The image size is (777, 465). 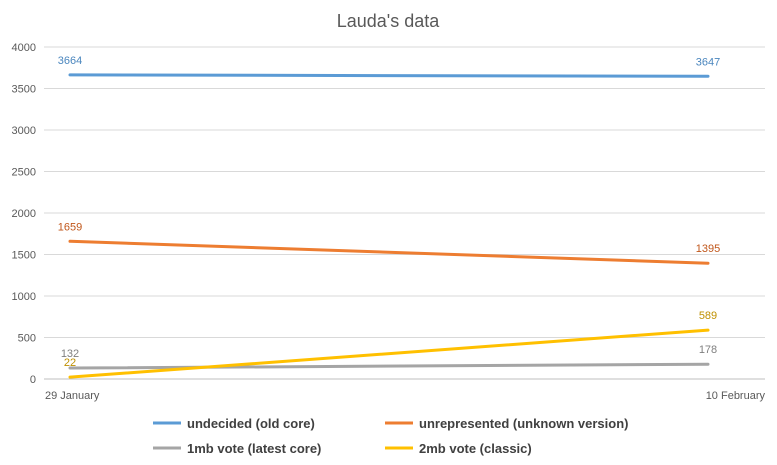 What do you see at coordinates (736, 396) in the screenshot?
I see `x-tick-label: 10 February` at bounding box center [736, 396].